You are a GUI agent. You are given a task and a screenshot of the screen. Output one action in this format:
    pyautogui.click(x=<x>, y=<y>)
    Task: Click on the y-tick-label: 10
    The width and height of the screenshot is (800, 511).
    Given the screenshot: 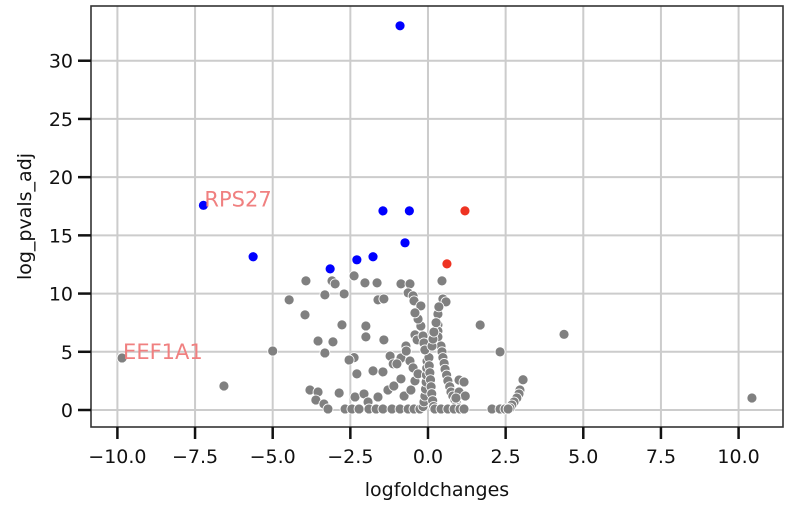 What is the action you would take?
    pyautogui.click(x=61, y=295)
    